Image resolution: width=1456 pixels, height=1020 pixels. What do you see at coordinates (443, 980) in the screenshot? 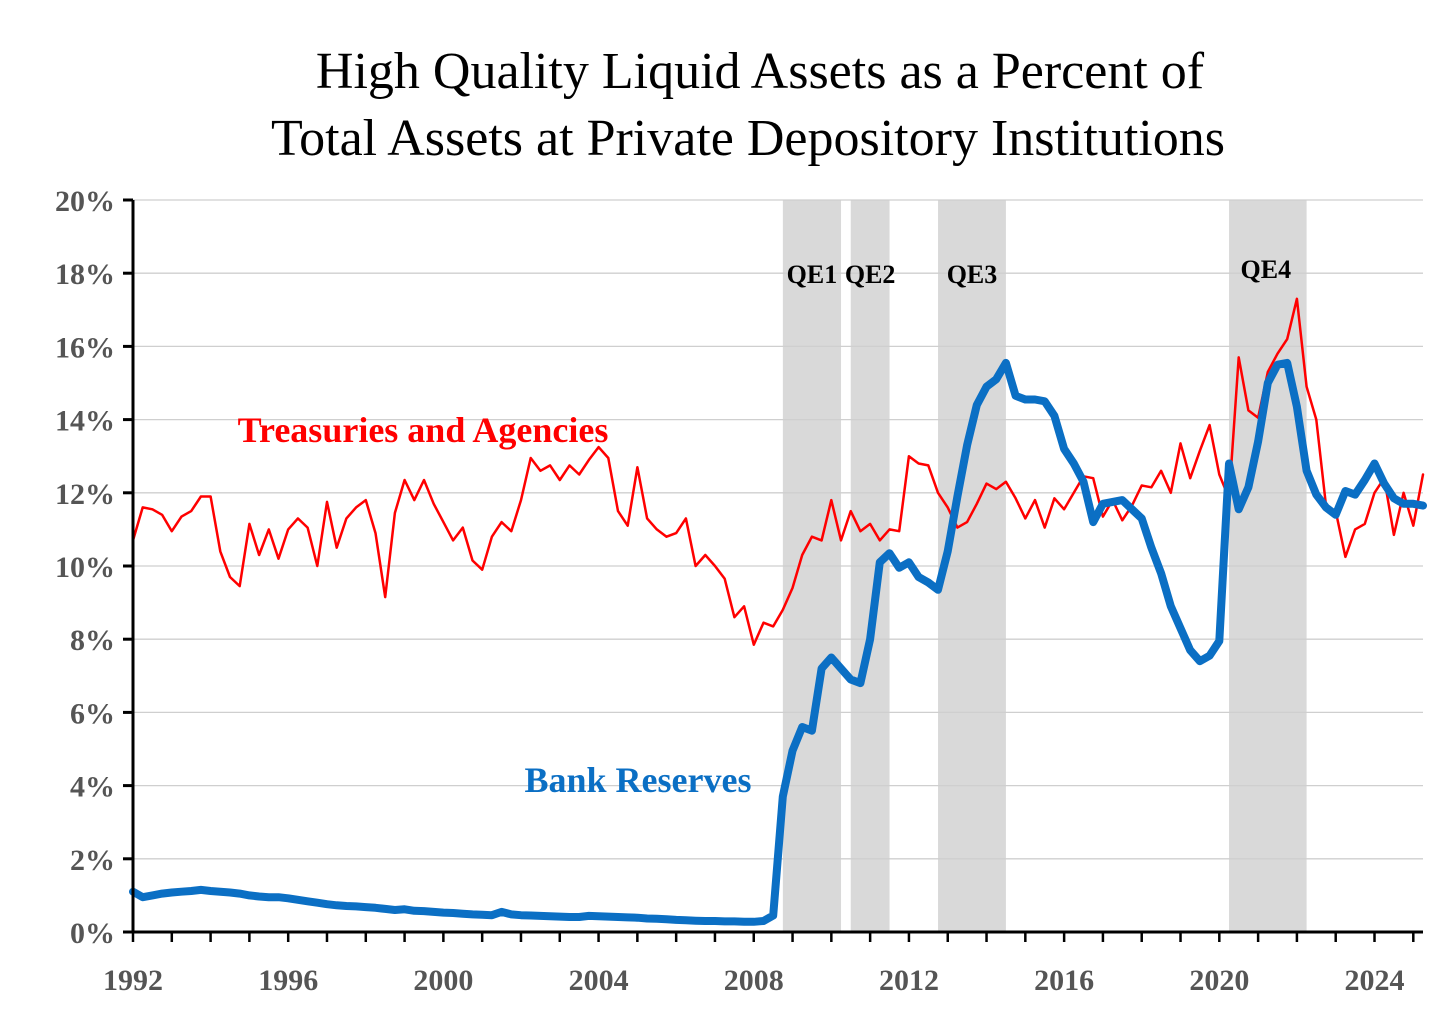
I see `x-tick-label: 2000` at bounding box center [443, 980].